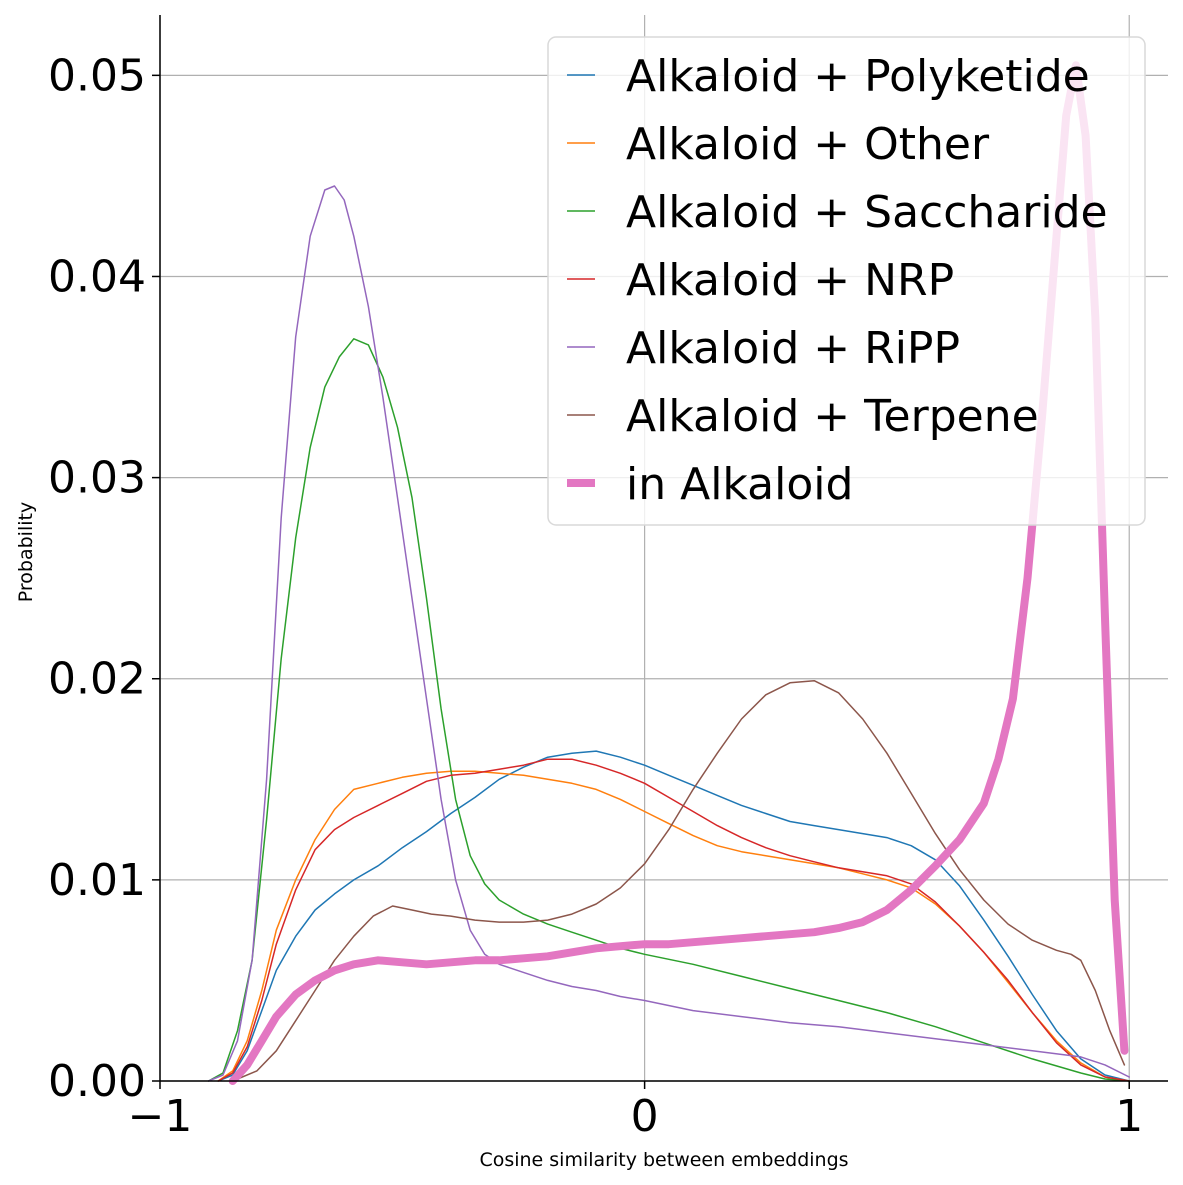 This screenshot has height=1185, width=1183. What do you see at coordinates (1129, 1116) in the screenshot?
I see `x-tick-label: 1` at bounding box center [1129, 1116].